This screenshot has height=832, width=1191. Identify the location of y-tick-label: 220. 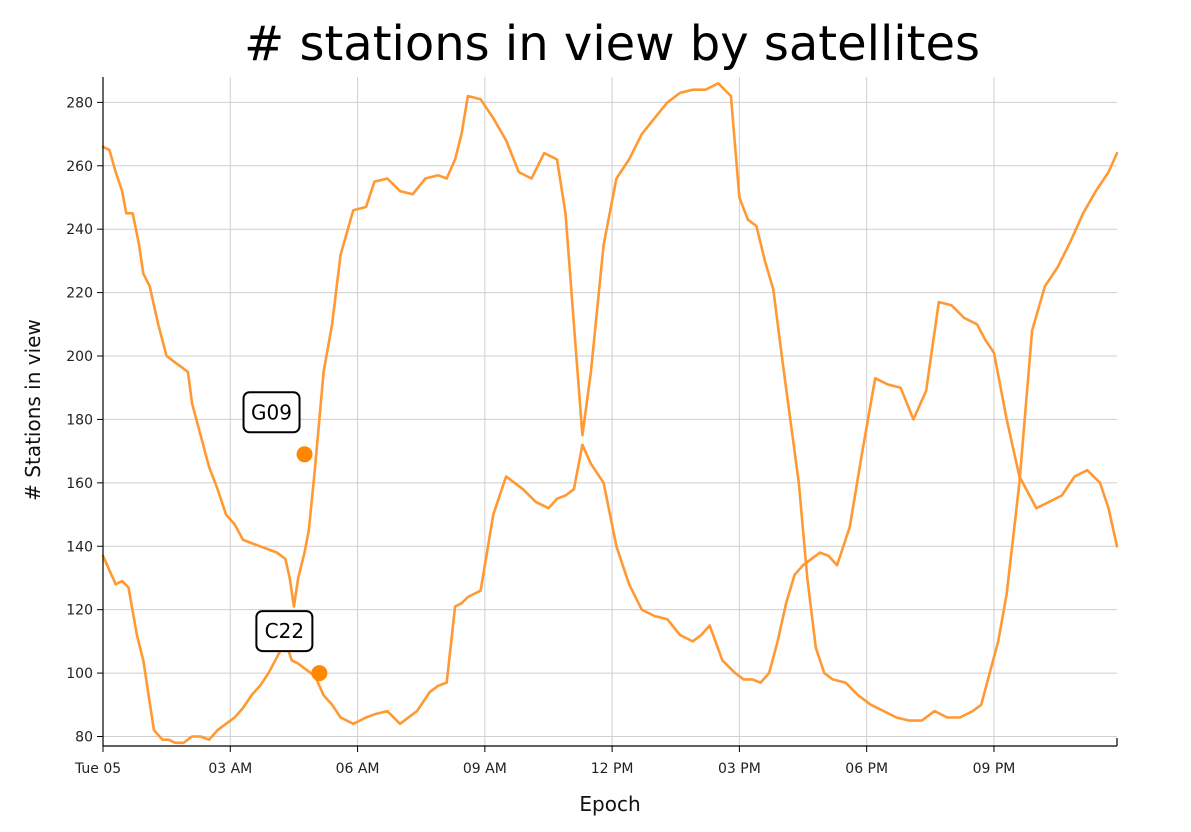
(79, 294).